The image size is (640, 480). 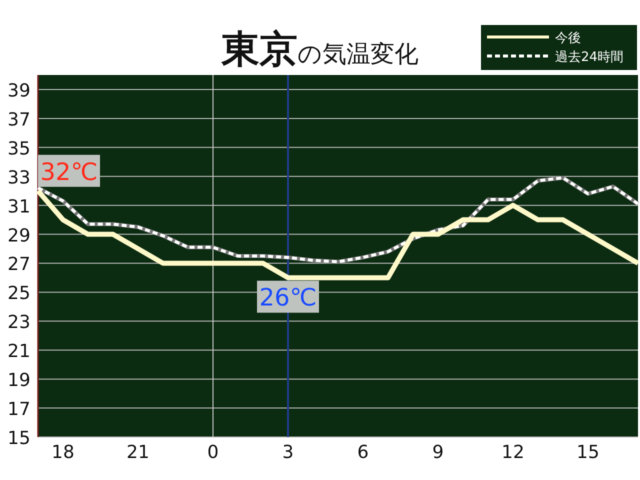 What do you see at coordinates (589, 57) in the screenshot?
I see `legend-label: 過去24時間` at bounding box center [589, 57].